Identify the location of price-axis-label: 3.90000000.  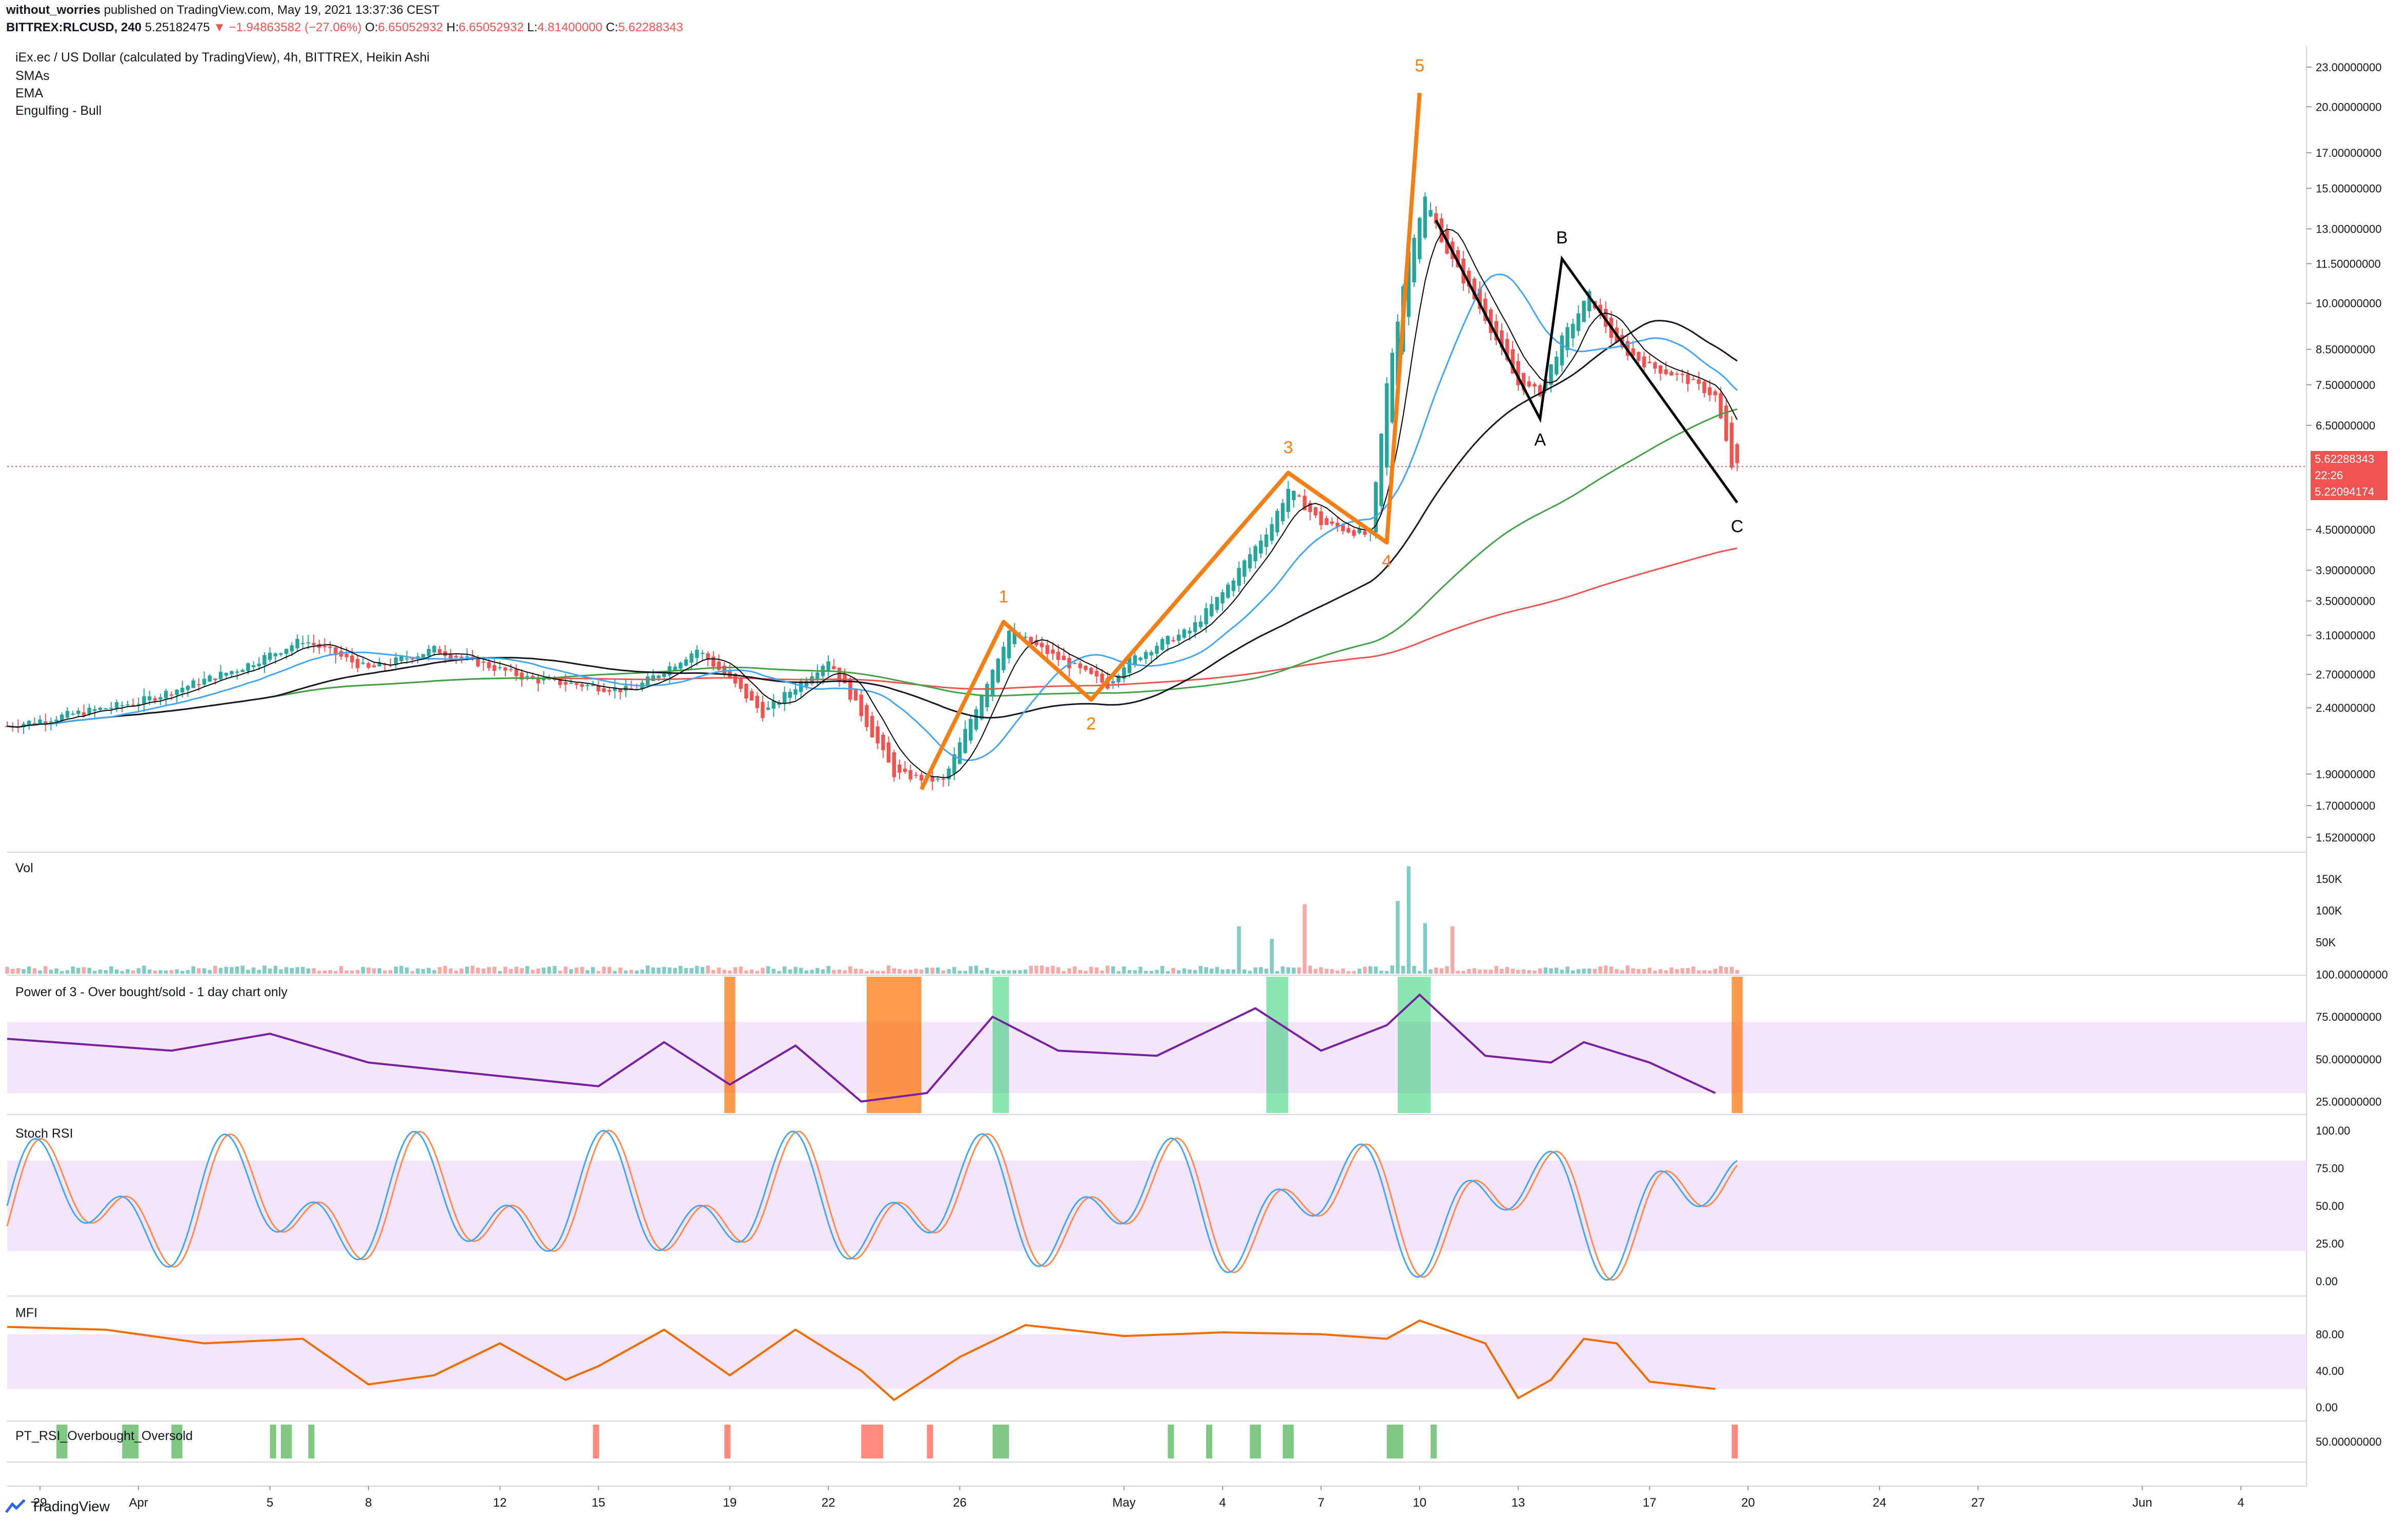
(2346, 571).